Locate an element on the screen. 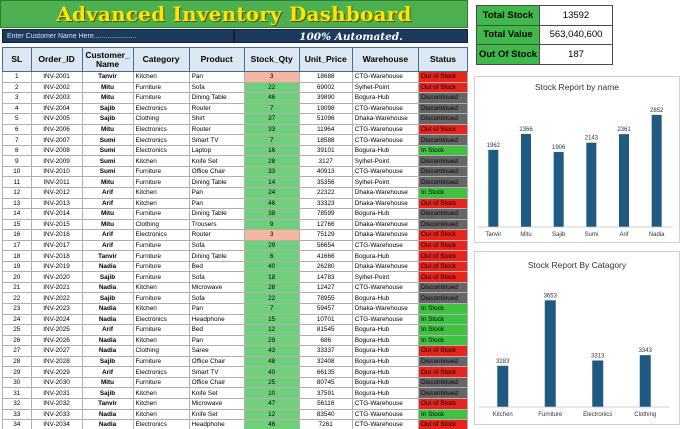  cell-sl: 22 is located at coordinates (17, 298).